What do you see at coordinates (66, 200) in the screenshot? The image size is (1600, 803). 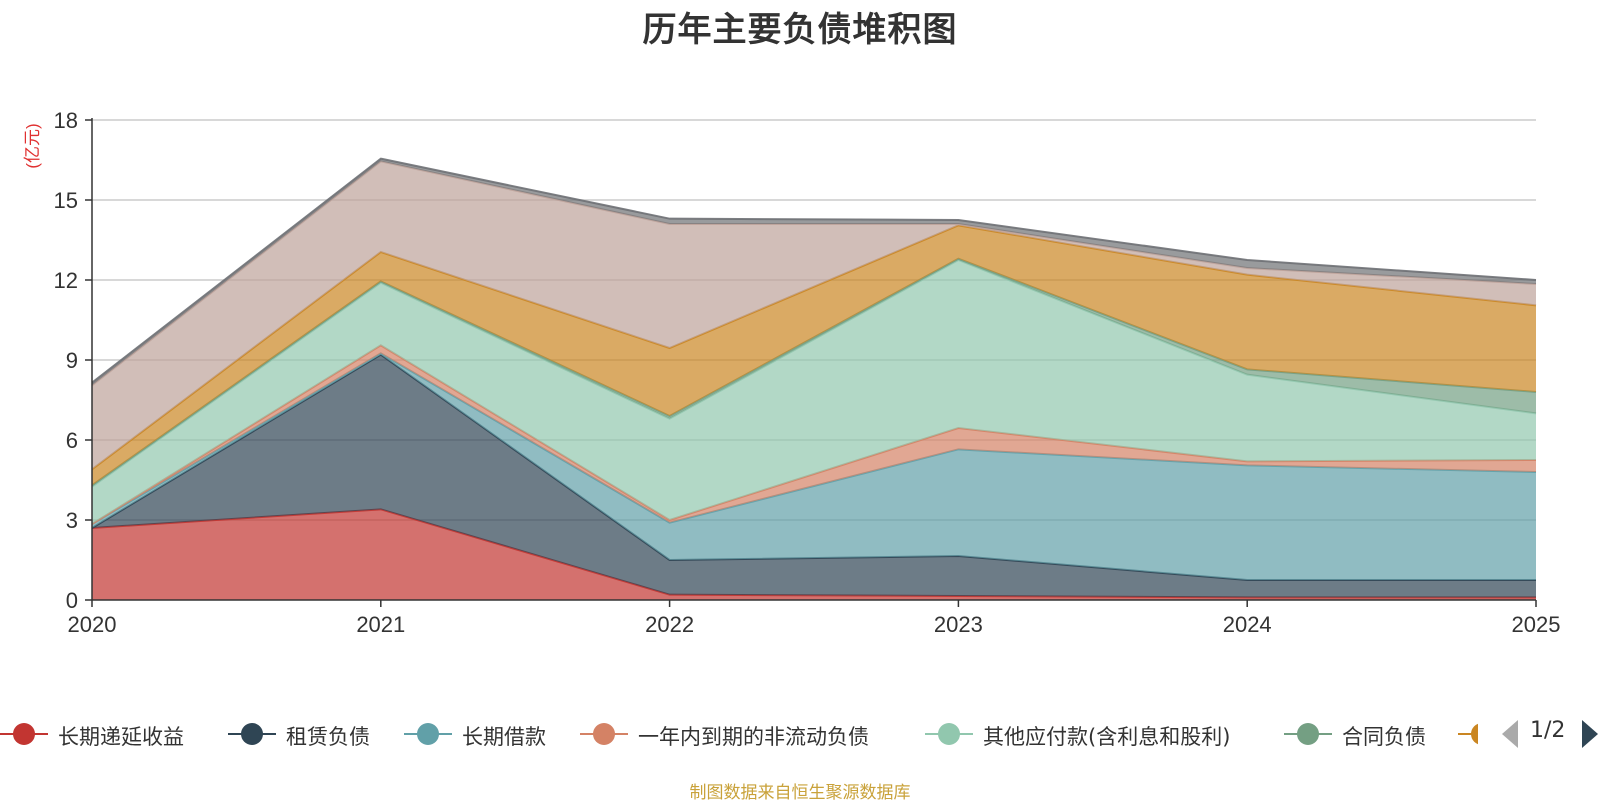 I see `y-tick-label: 15` at bounding box center [66, 200].